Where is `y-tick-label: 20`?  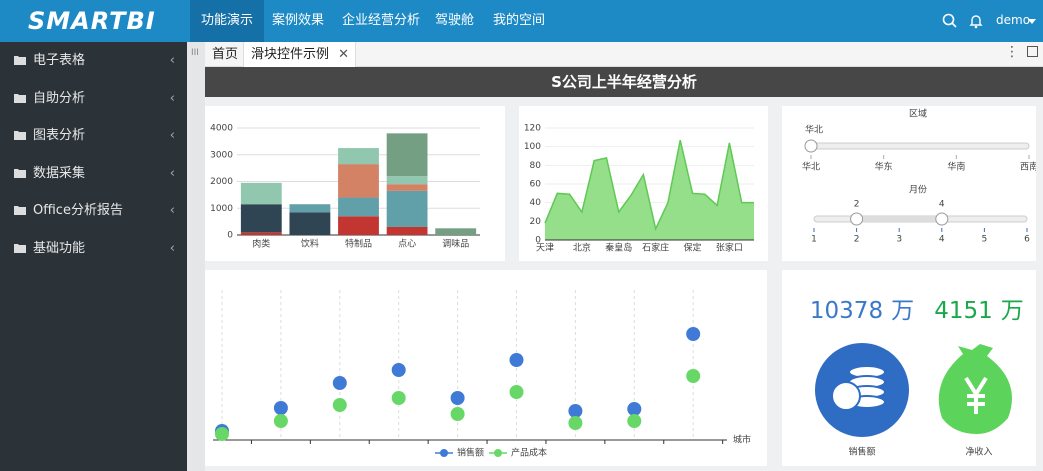 y-tick-label: 20 is located at coordinates (536, 222).